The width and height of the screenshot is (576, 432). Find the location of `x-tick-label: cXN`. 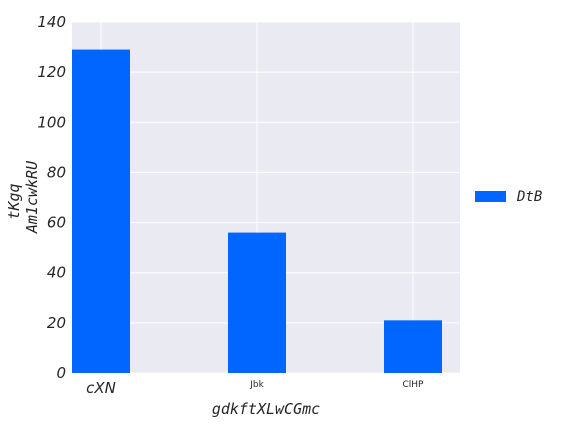

x-tick-label: cXN is located at coordinates (101, 388).